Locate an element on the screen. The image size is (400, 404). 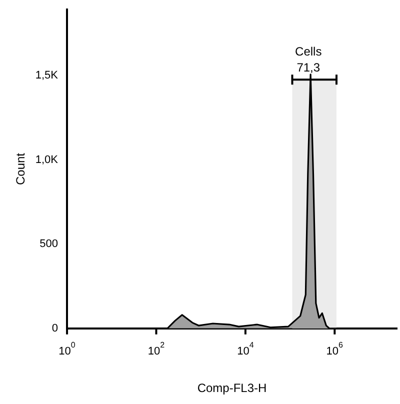
y-tick-label: 0 is located at coordinates (55, 328).